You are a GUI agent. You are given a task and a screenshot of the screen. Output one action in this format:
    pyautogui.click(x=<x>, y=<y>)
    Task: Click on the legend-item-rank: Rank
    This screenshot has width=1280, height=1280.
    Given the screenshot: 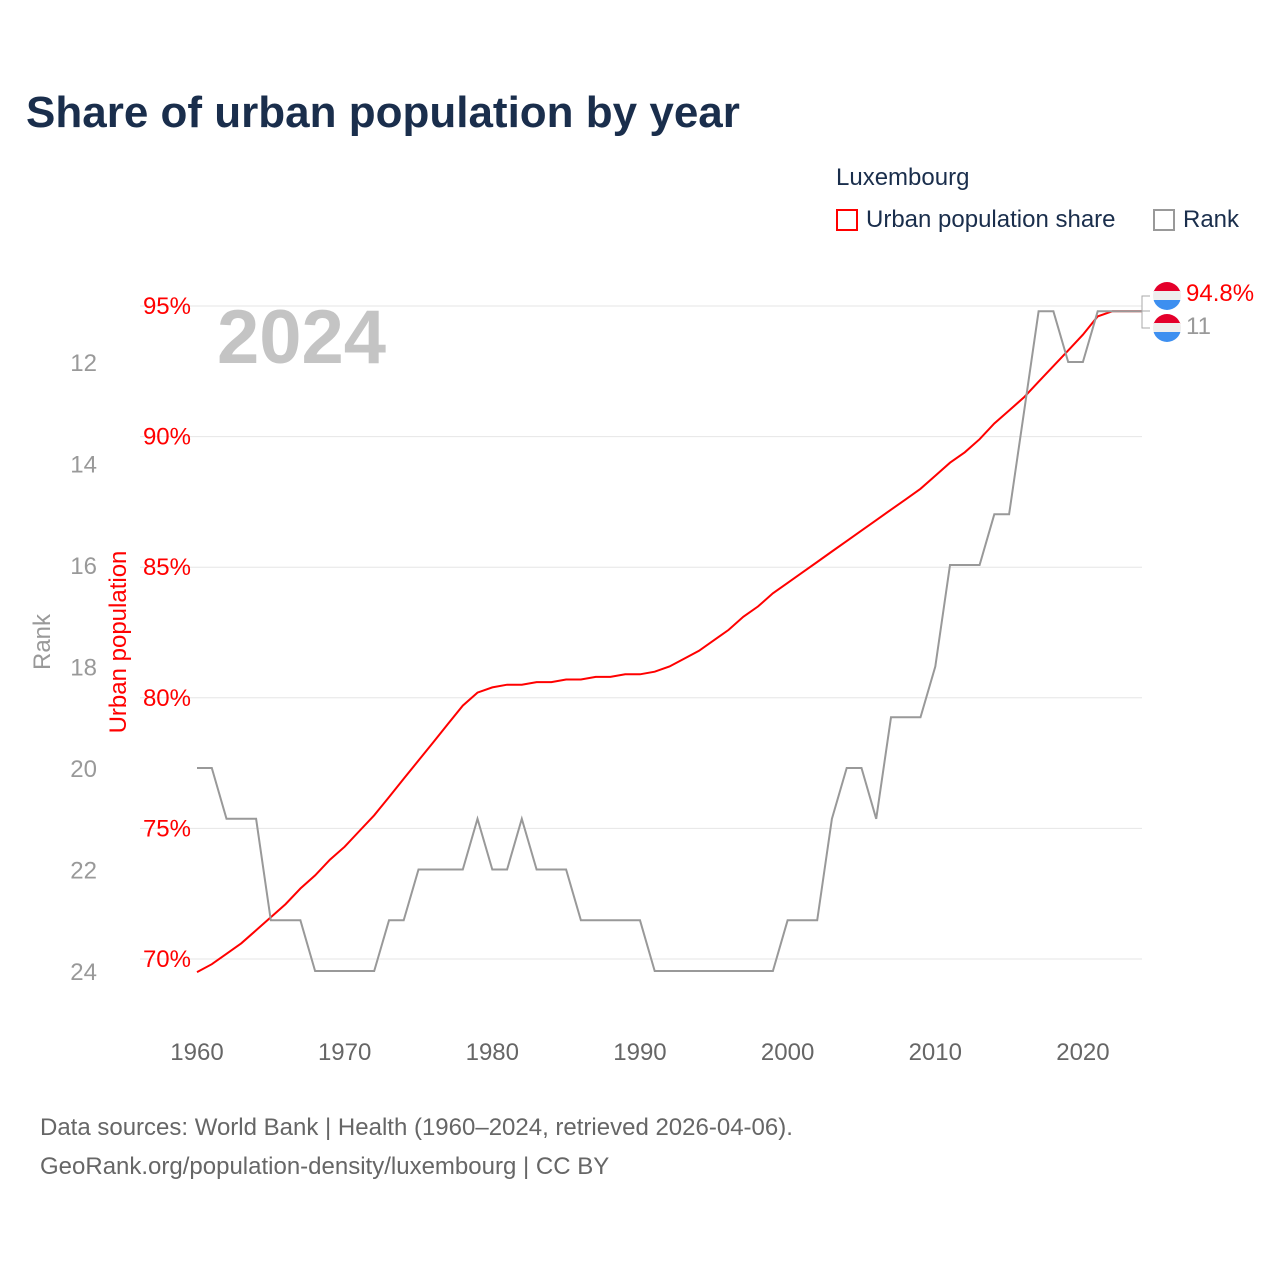 What is the action you would take?
    pyautogui.click(x=1196, y=220)
    